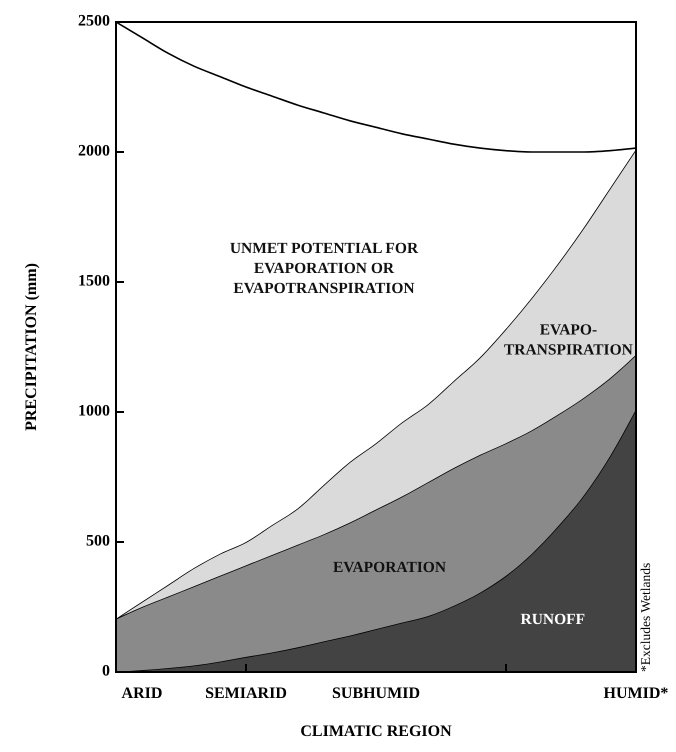 The image size is (676, 752). Describe the element at coordinates (246, 693) in the screenshot. I see `x-tick-label: SEMIARID` at that location.